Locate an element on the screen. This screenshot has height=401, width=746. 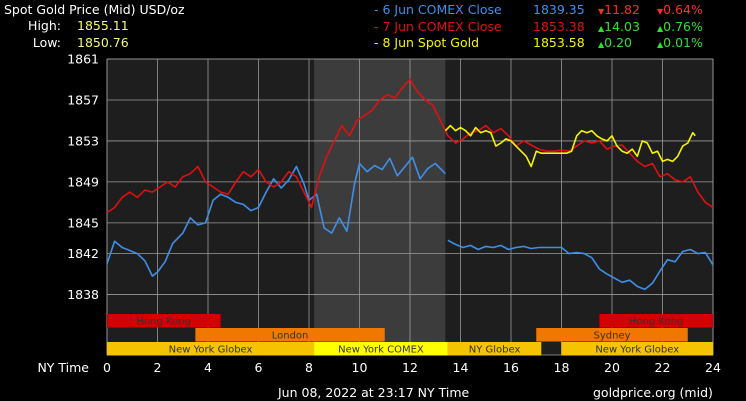
session-label: London is located at coordinates (290, 336).